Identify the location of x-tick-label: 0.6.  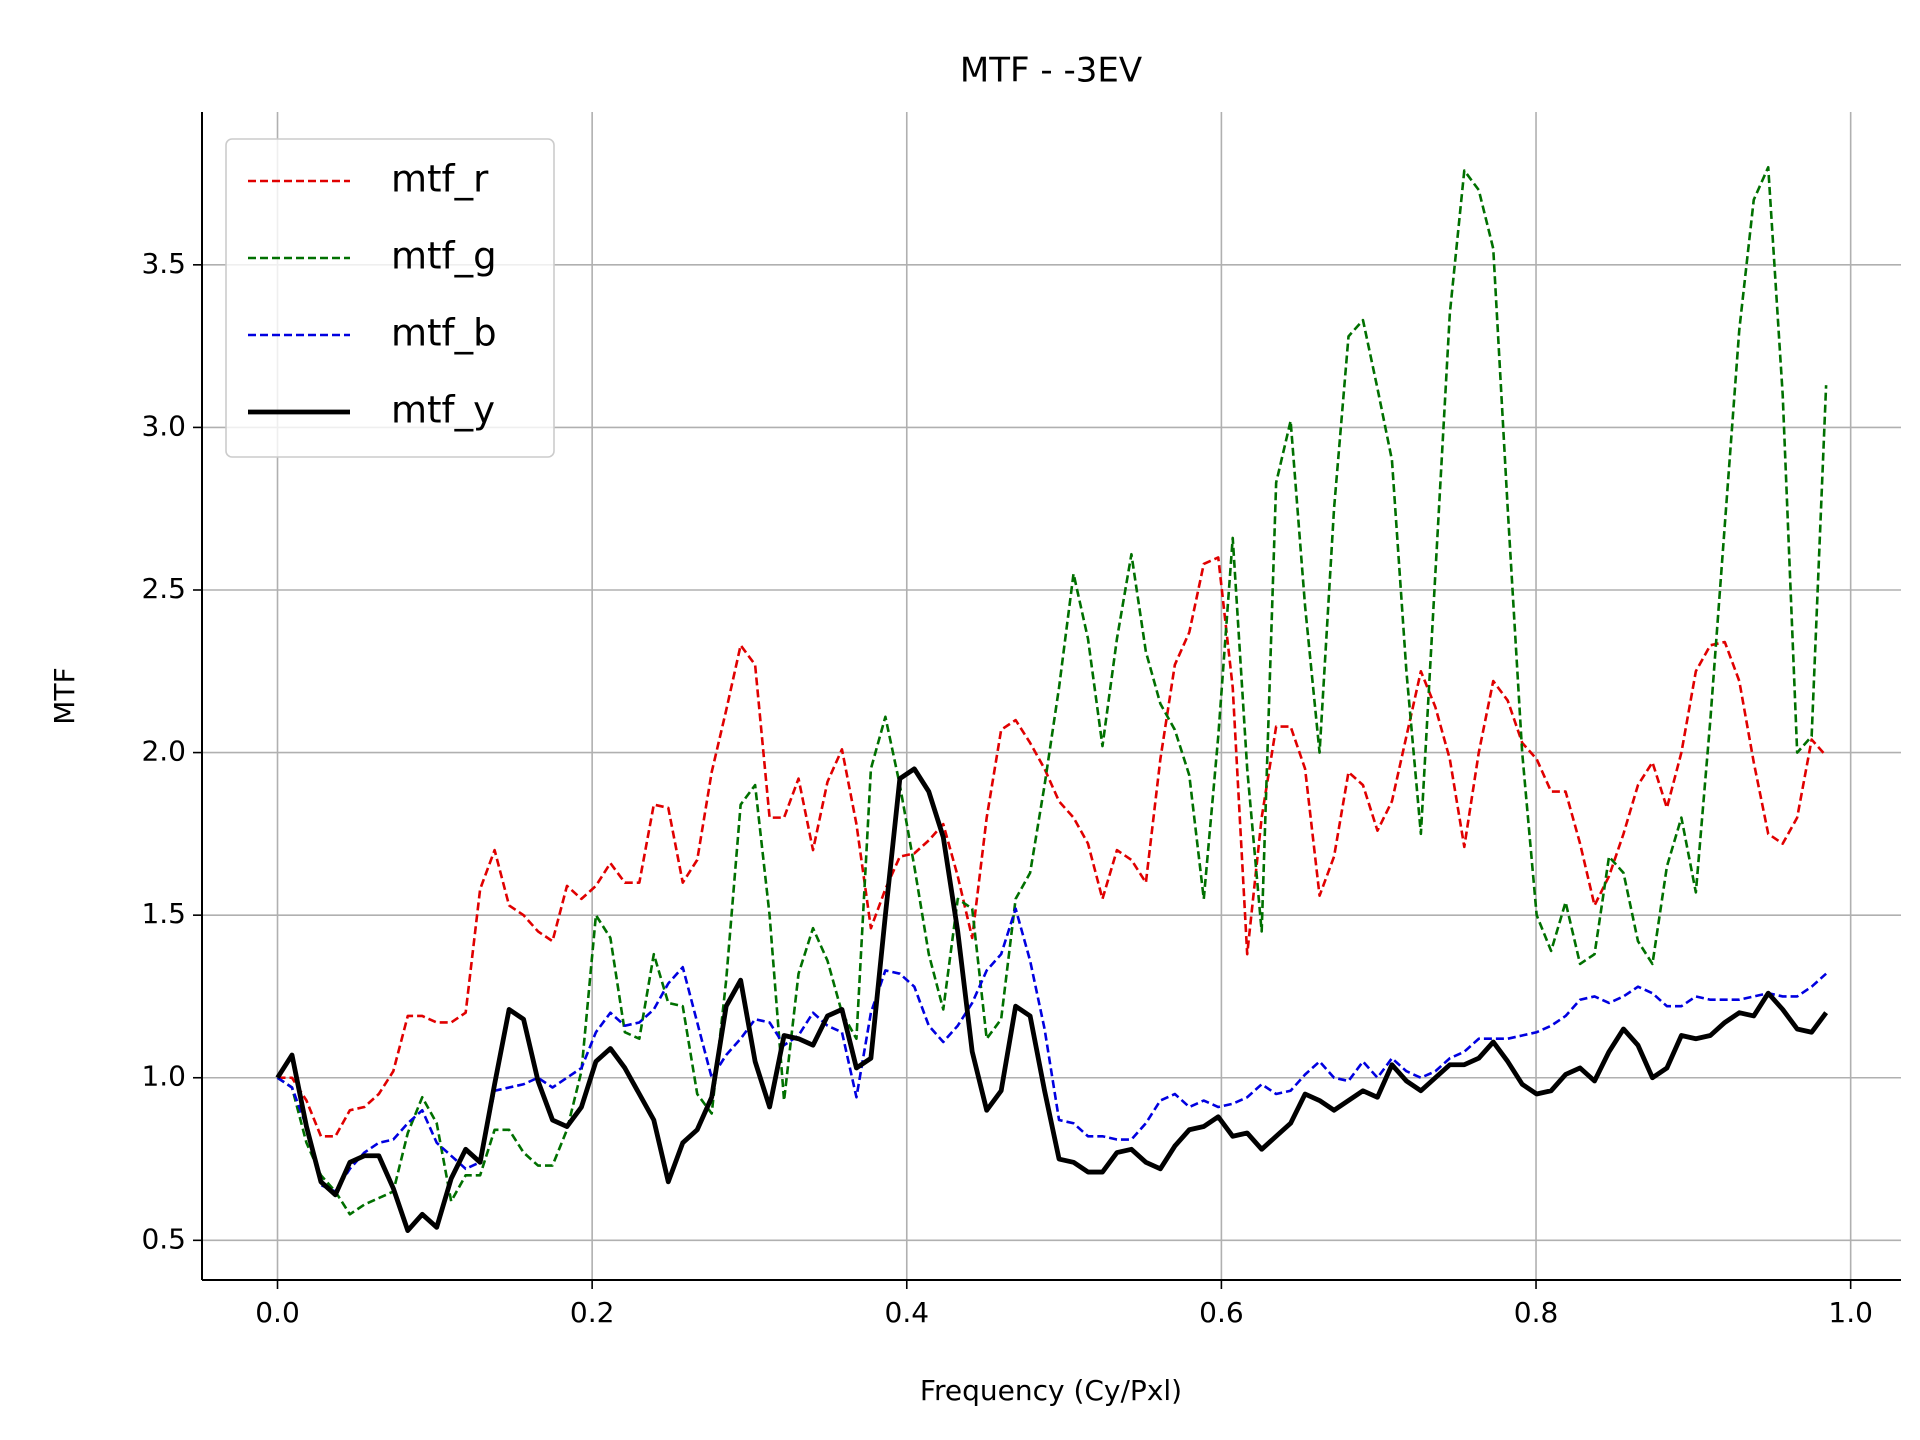
(1221, 1312).